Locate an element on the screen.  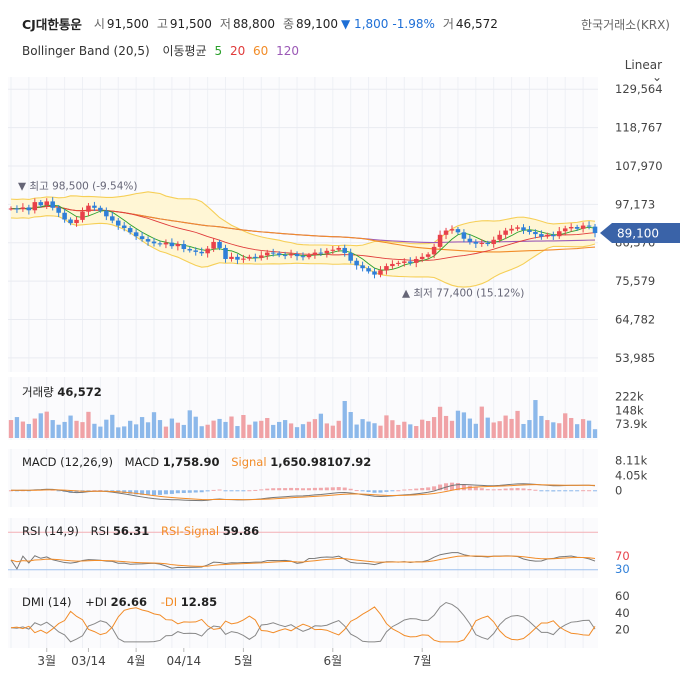
macd-tick: 0 is located at coordinates (618, 490).